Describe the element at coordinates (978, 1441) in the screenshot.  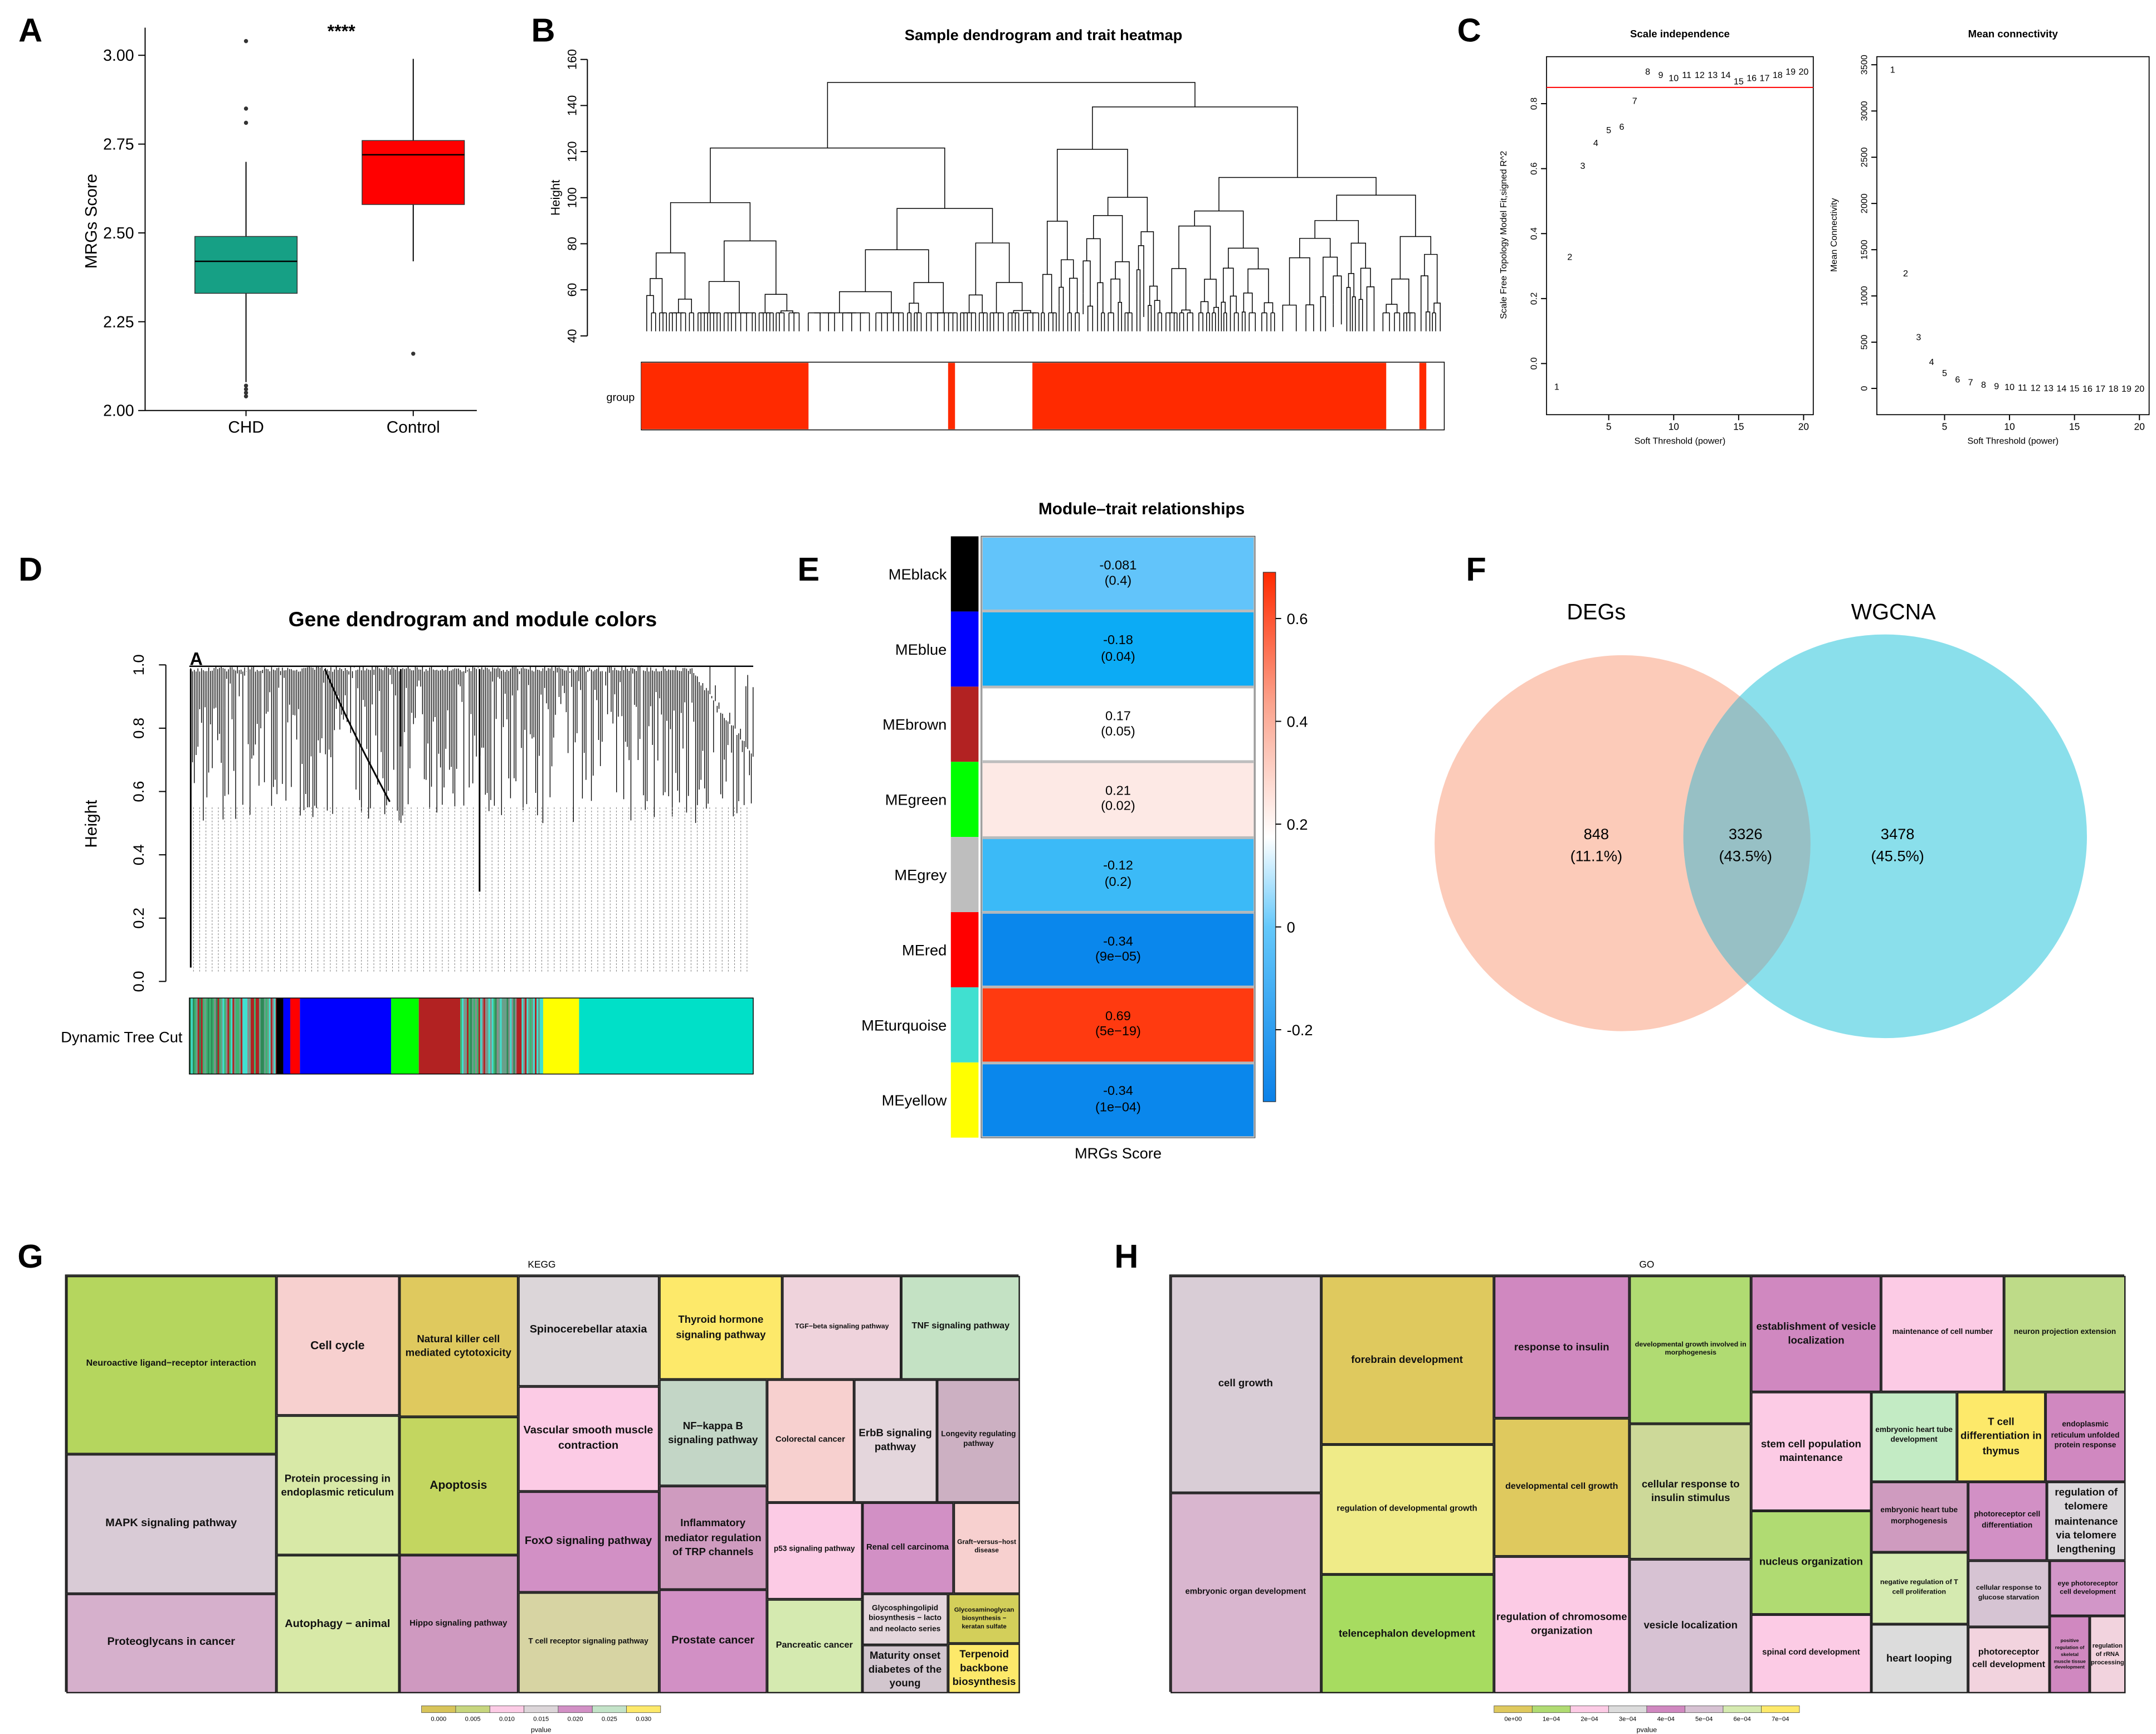
I see `kegg-term: Longevity regulating pathway` at that location.